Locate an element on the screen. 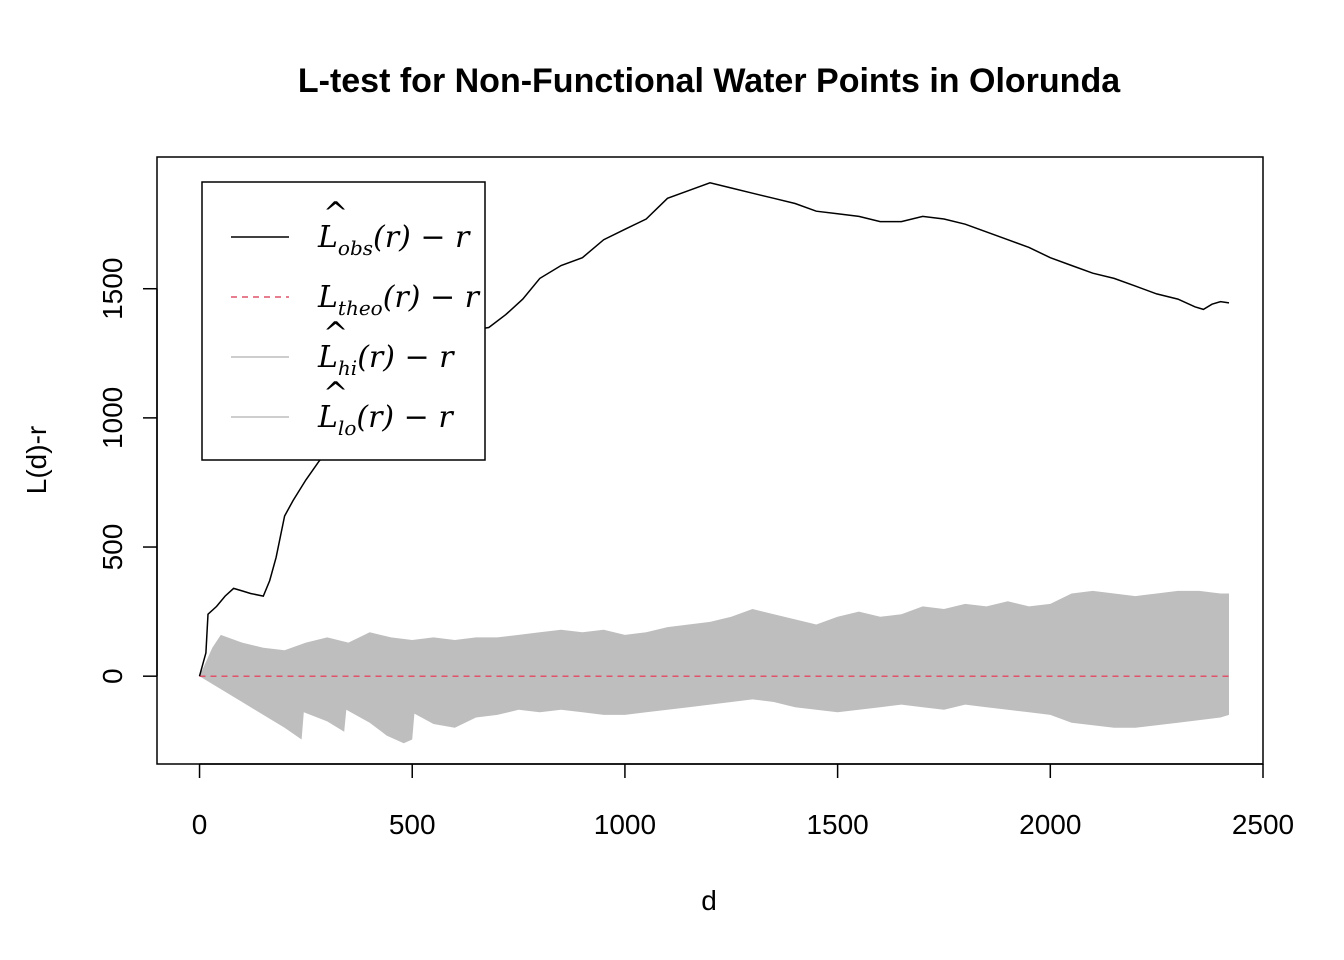 Image resolution: width=1344 pixels, height=960 pixels. legend-label-hi: Lhi(r) − r is located at coordinates (386, 360).